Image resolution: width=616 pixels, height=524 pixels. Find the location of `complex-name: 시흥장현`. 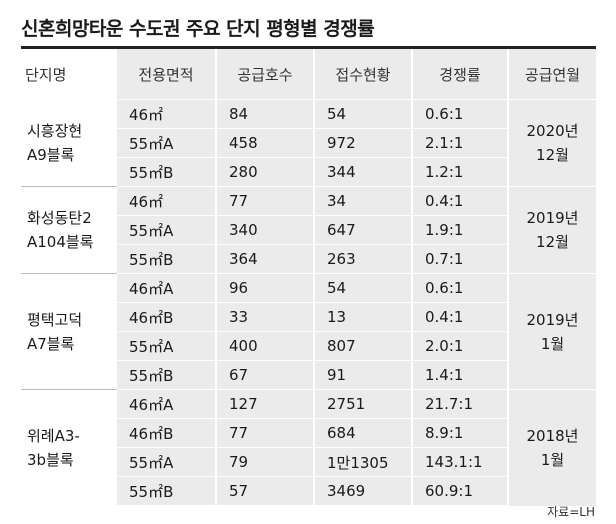

complex-name: 시흥장현 is located at coordinates (55, 130).